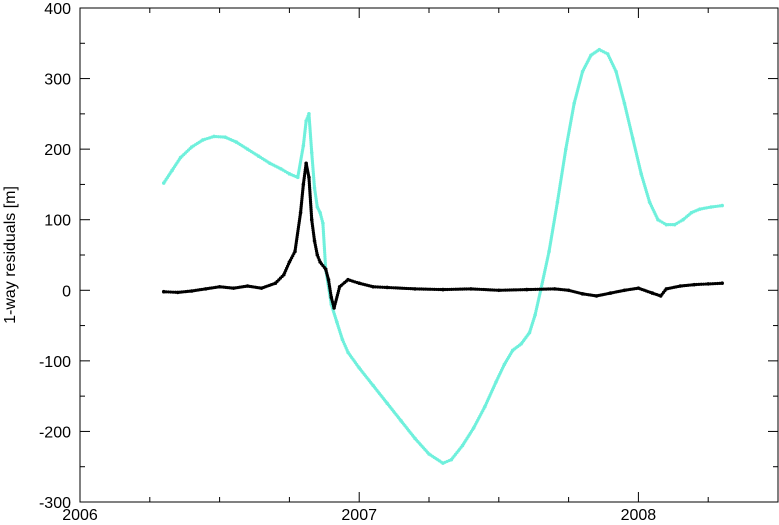 The image size is (779, 525). What do you see at coordinates (639, 515) in the screenshot?
I see `x-tick-label: 2008` at bounding box center [639, 515].